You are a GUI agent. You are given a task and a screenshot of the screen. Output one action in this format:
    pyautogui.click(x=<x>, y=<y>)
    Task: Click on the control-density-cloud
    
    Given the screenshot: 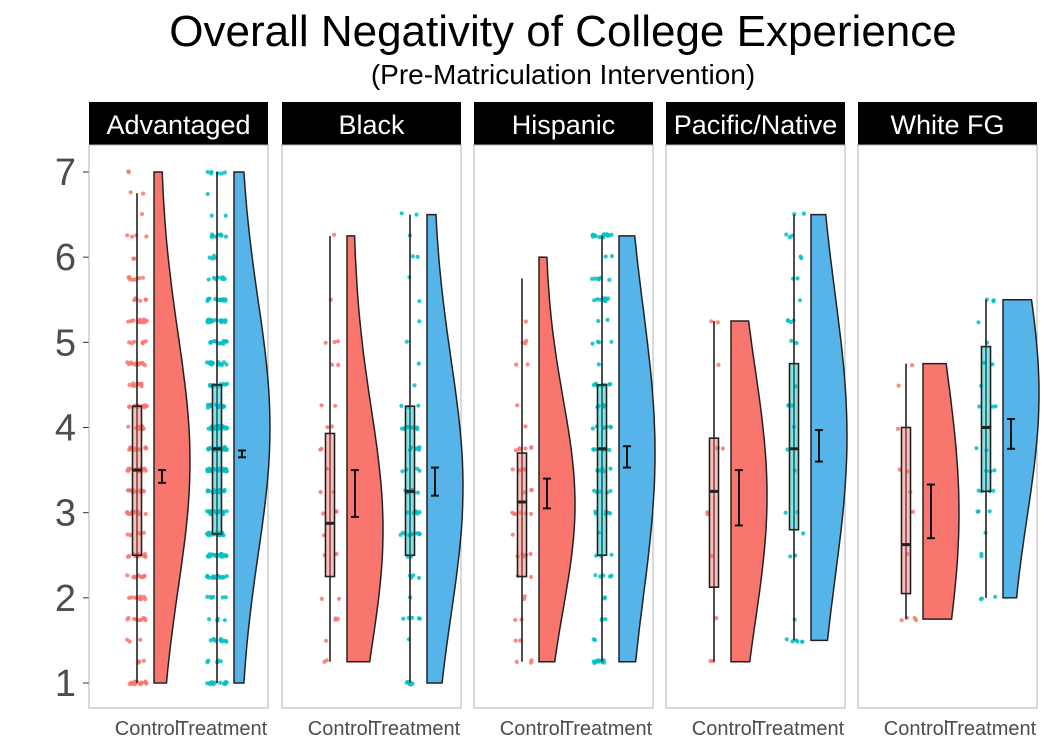 What is the action you would take?
    pyautogui.click(x=941, y=491)
    